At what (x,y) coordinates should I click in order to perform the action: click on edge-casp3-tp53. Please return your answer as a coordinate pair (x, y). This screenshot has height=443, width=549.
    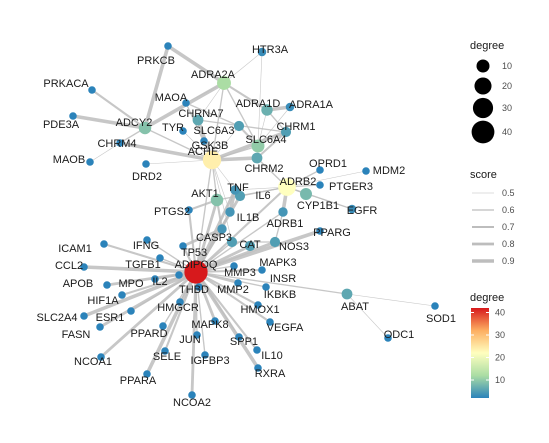
    Looking at the image, I should click on (202, 237).